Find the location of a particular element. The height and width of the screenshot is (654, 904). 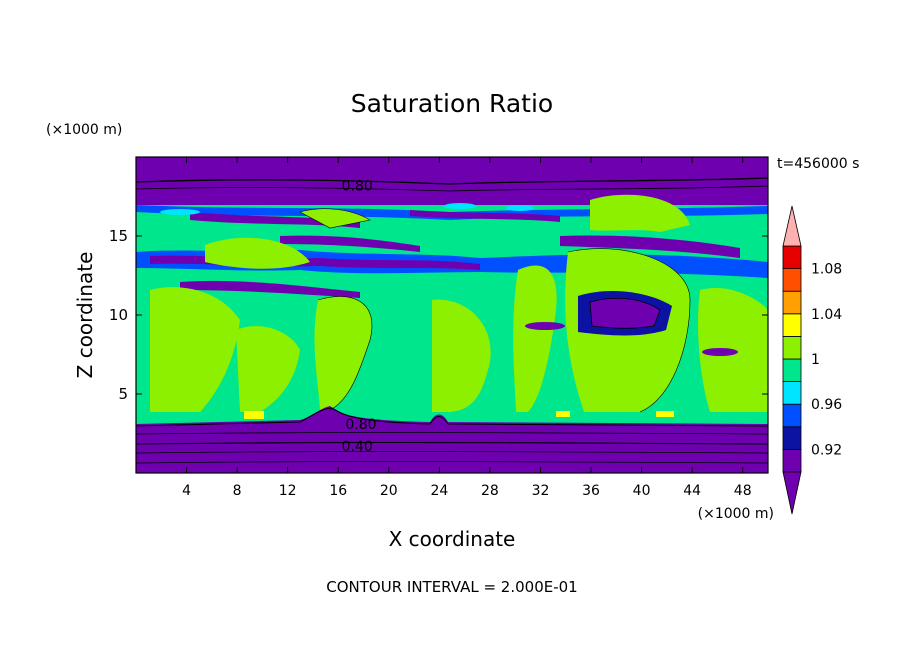

contour-interval-note: CONTOUR INTERVAL = 2.000E-01 is located at coordinates (451, 587).